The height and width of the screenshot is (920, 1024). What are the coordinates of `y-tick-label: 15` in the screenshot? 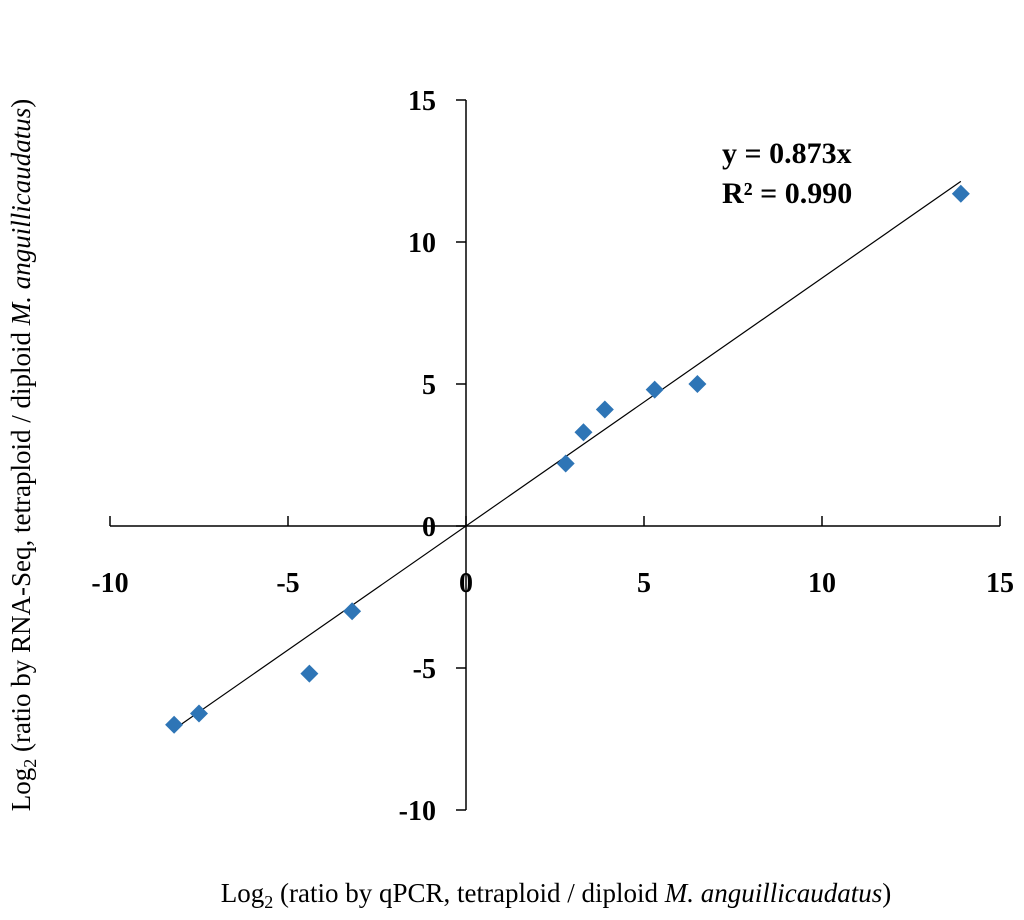 It's located at (422, 101).